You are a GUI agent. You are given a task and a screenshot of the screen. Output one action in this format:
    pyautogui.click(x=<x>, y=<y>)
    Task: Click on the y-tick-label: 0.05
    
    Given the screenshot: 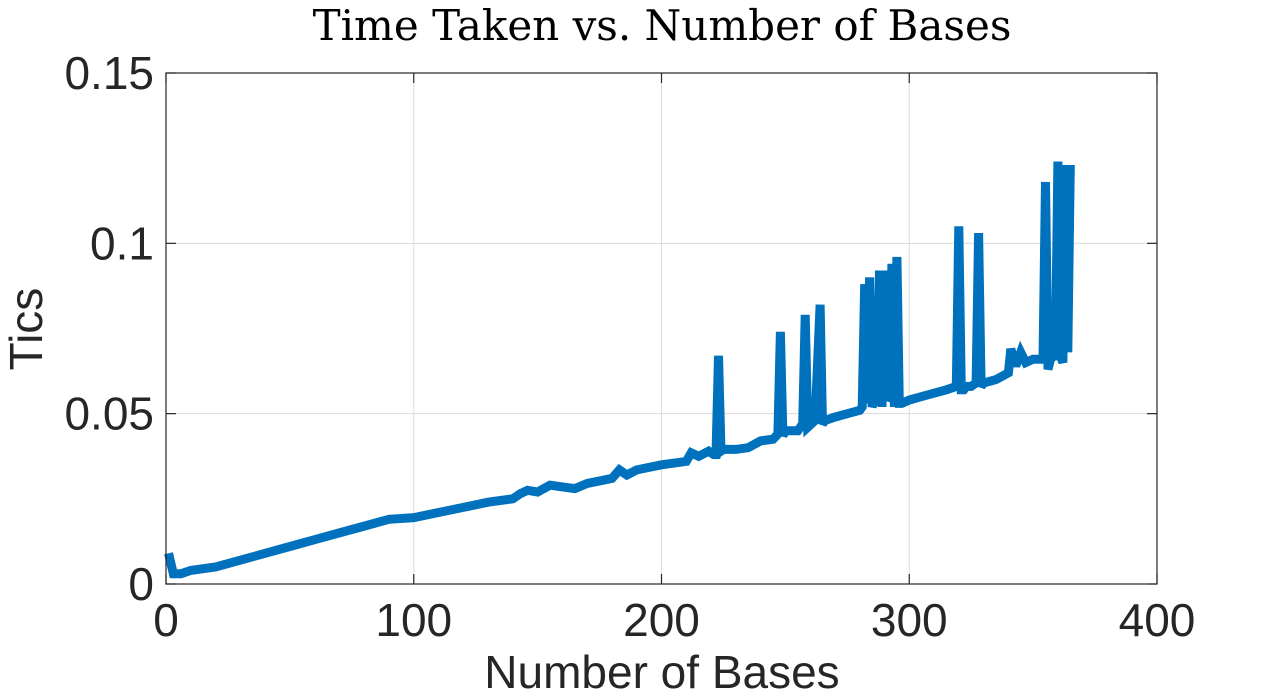 What is the action you would take?
    pyautogui.click(x=109, y=414)
    